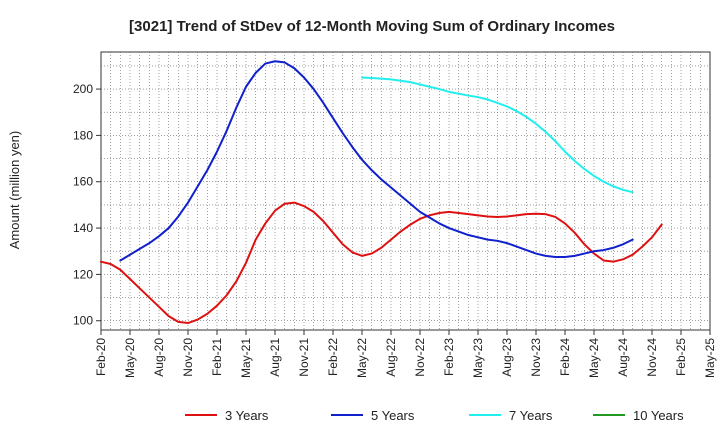 Image resolution: width=720 pixels, height=445 pixels. I want to click on legend-label-7-years: 7 Years, so click(531, 415).